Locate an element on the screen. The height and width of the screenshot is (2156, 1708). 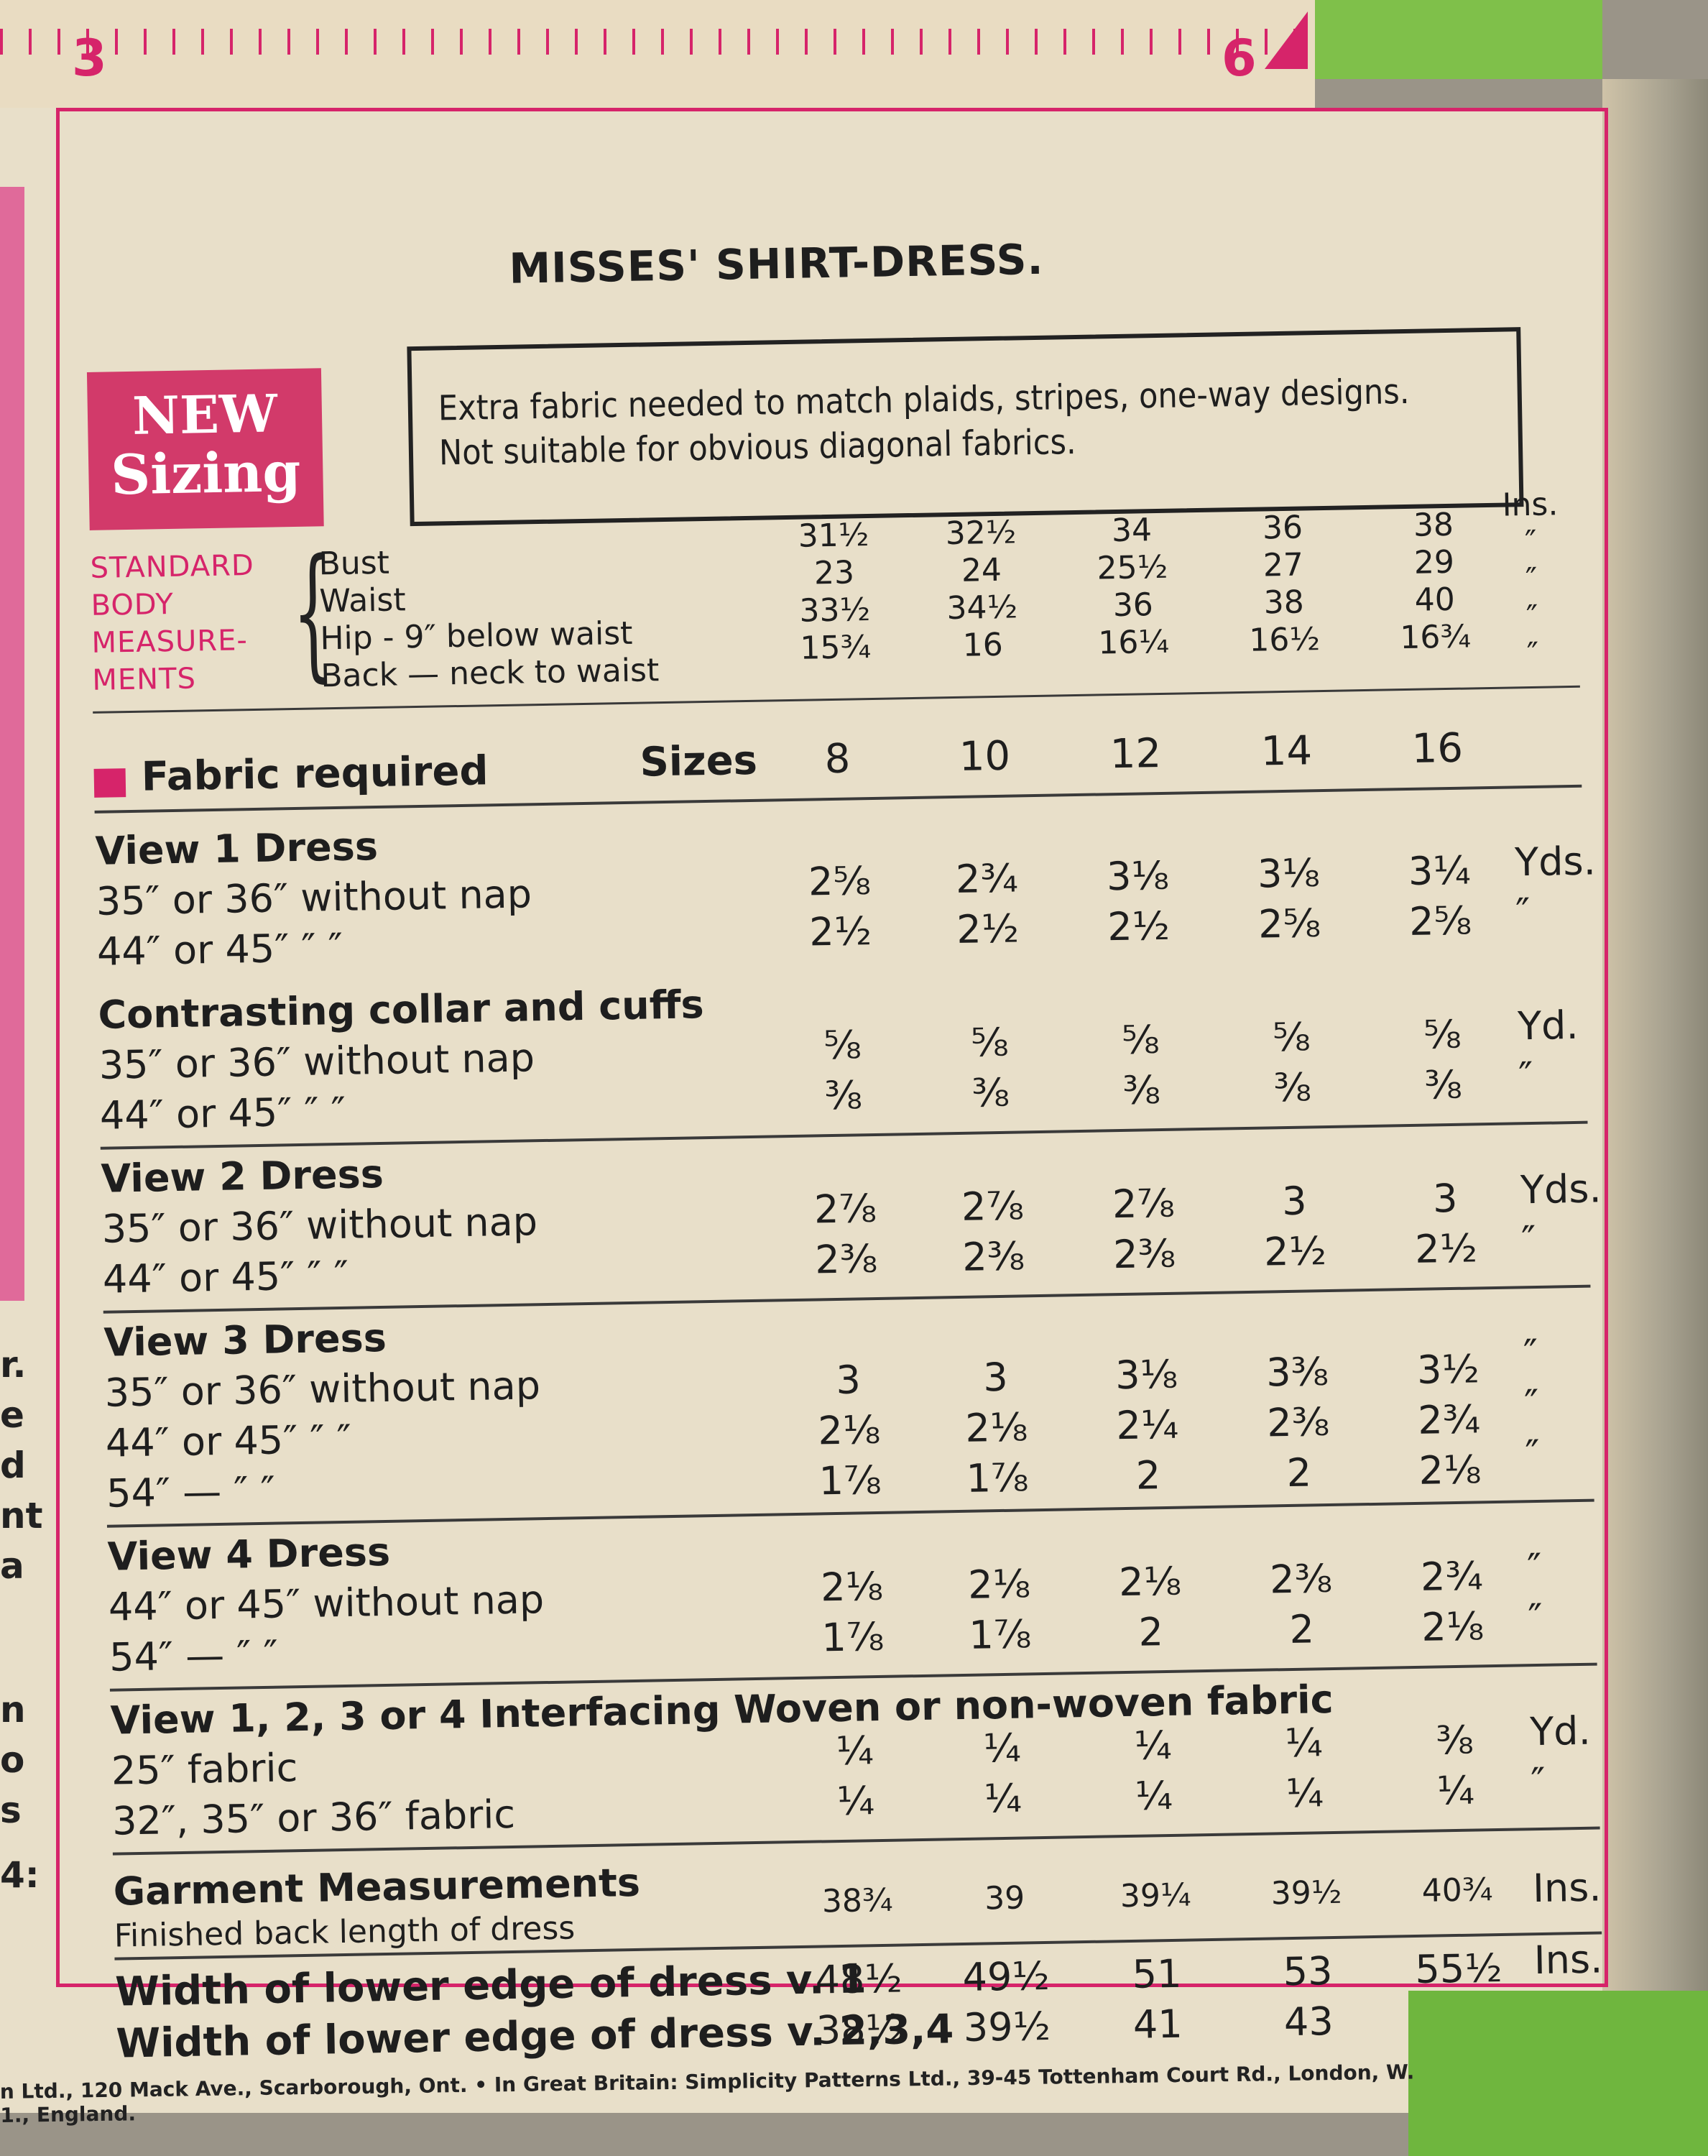
unit-column: Yd. ″ is located at coordinates (1549, 1051).